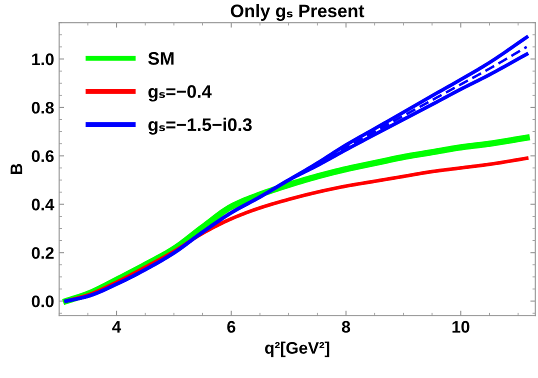 This screenshot has width=538, height=378. What do you see at coordinates (16, 169) in the screenshot?
I see `y-axis-title: B` at bounding box center [16, 169].